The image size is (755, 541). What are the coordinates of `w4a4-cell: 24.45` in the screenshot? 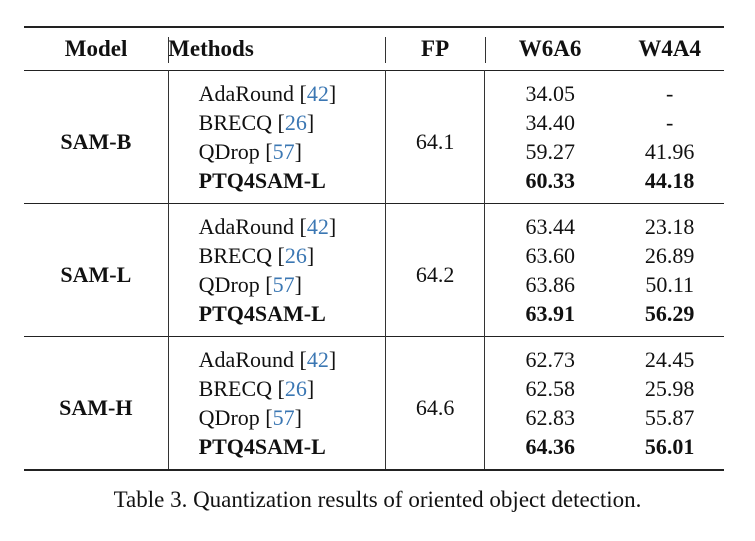 It's located at (669, 359).